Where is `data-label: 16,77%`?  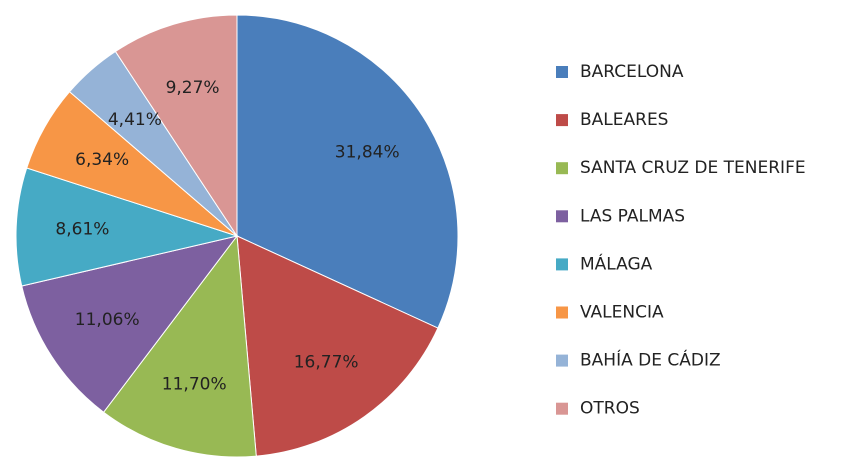
data-label: 16,77% is located at coordinates (326, 362).